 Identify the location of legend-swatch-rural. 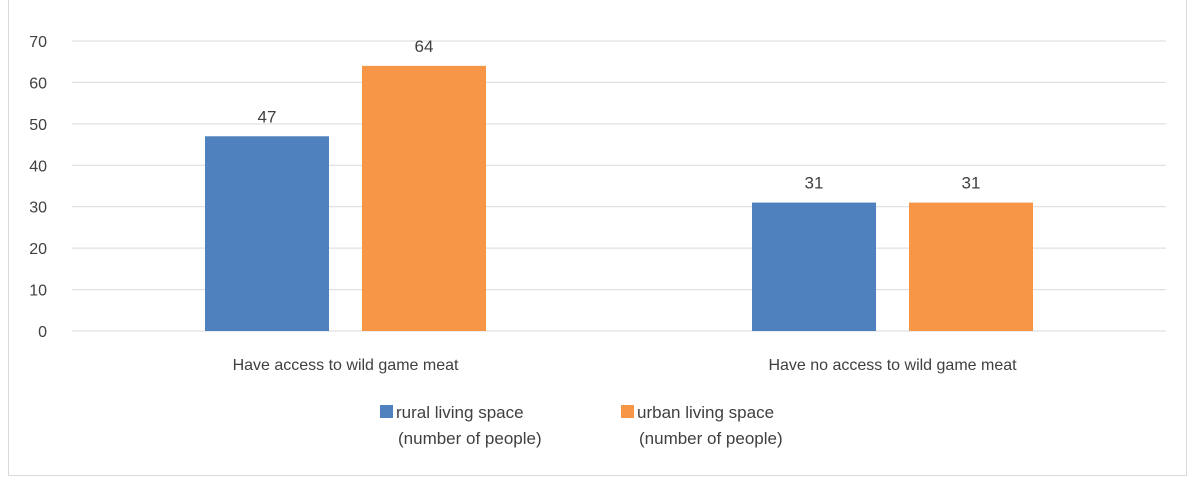
(386, 411).